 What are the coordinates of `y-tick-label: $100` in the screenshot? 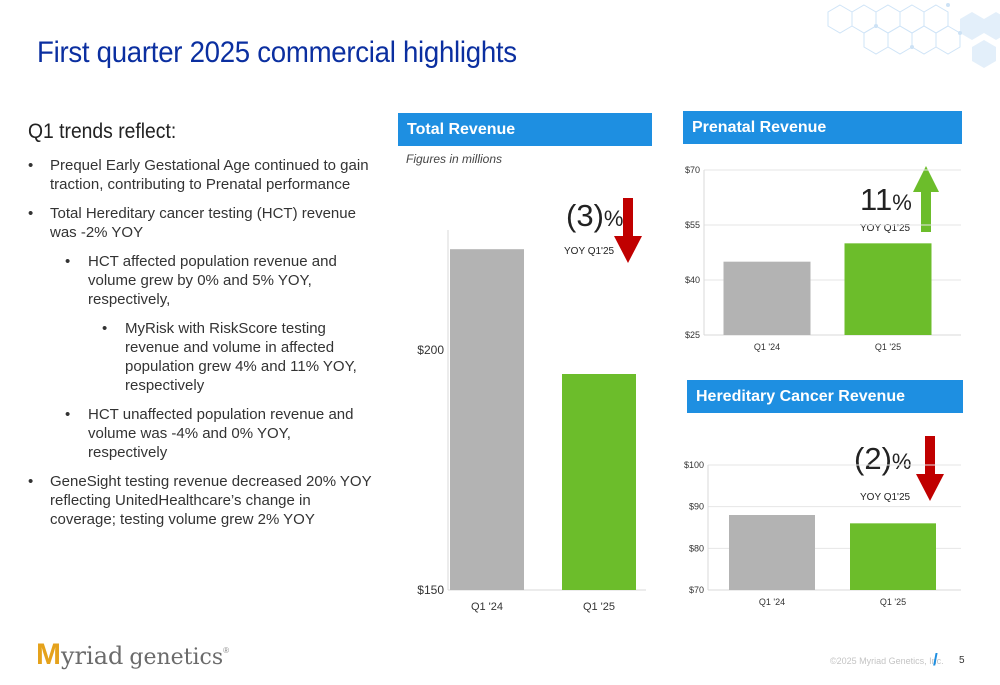 It's located at (694, 465).